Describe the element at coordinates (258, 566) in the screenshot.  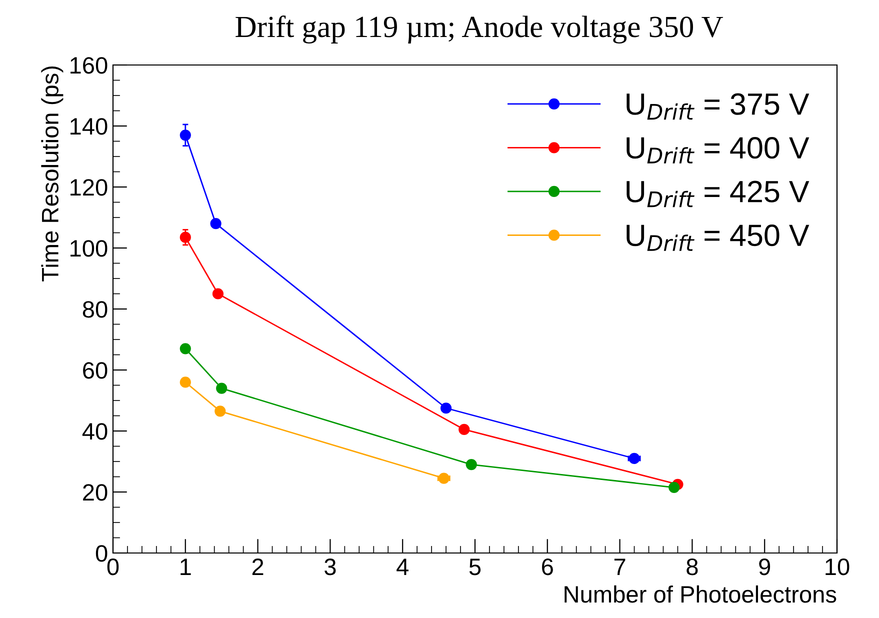
I see `x-tick-label: 2` at that location.